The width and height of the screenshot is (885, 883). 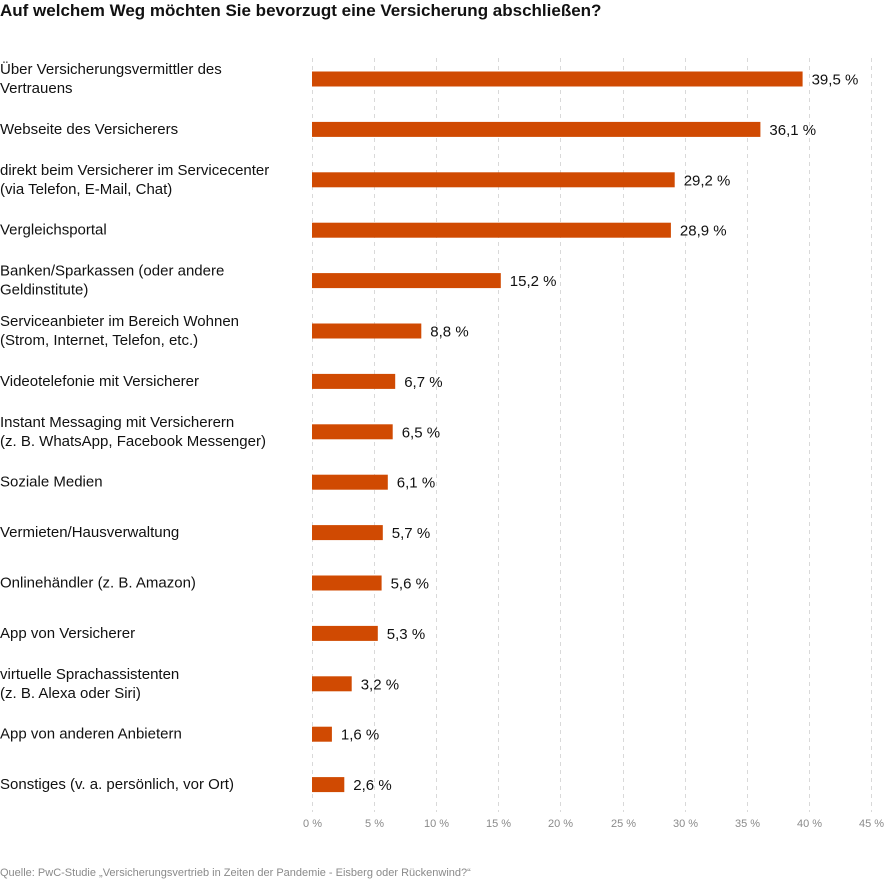 What do you see at coordinates (703, 231) in the screenshot?
I see `data-label: 28,9 %` at bounding box center [703, 231].